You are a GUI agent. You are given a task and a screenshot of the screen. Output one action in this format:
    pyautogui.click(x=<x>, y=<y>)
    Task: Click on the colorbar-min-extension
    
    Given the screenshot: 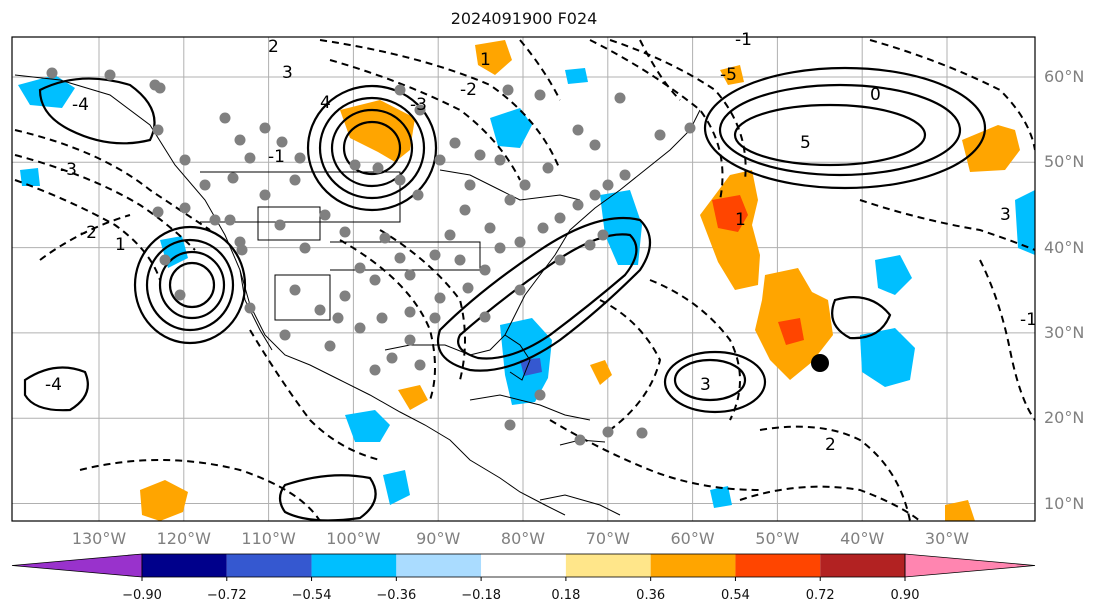 What is the action you would take?
    pyautogui.click(x=77, y=565)
    